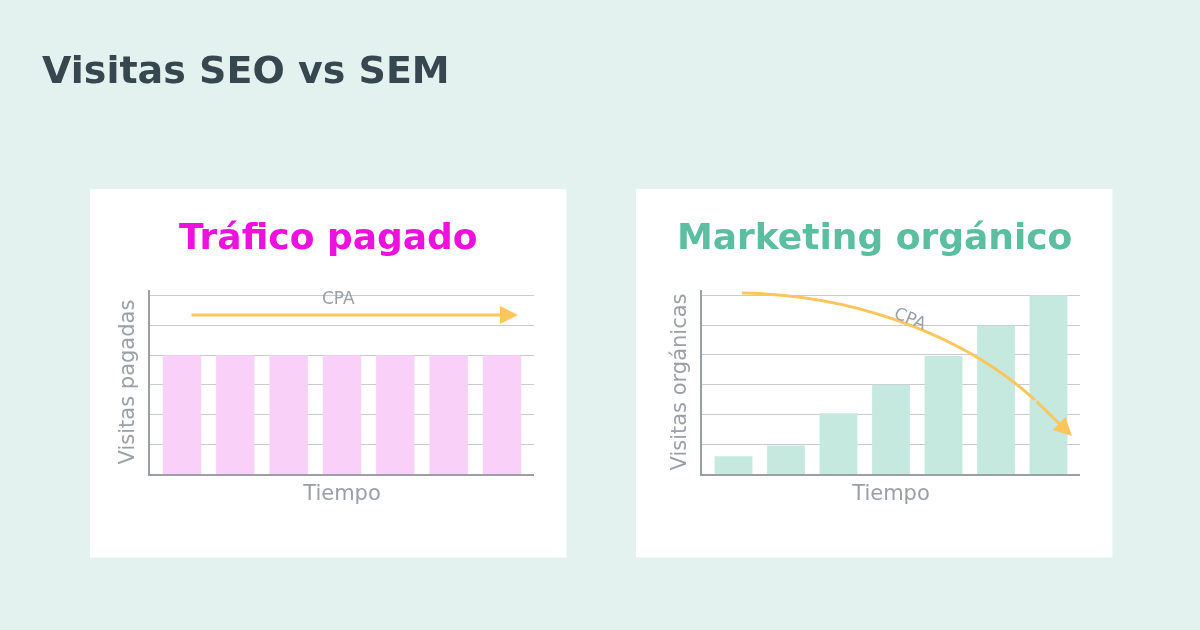 The width and height of the screenshot is (1200, 630). I want to click on chart-title: Marketing orgánico, so click(875, 236).